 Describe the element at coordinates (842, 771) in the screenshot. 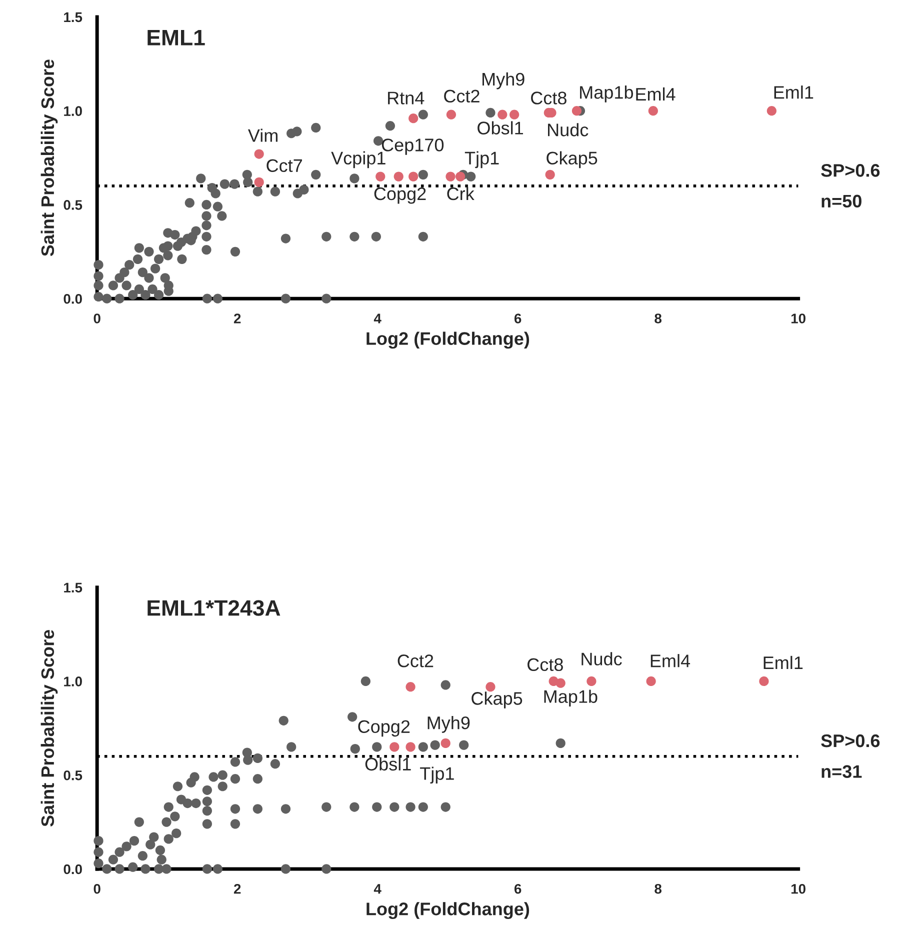

I see `text: n=31` at that location.